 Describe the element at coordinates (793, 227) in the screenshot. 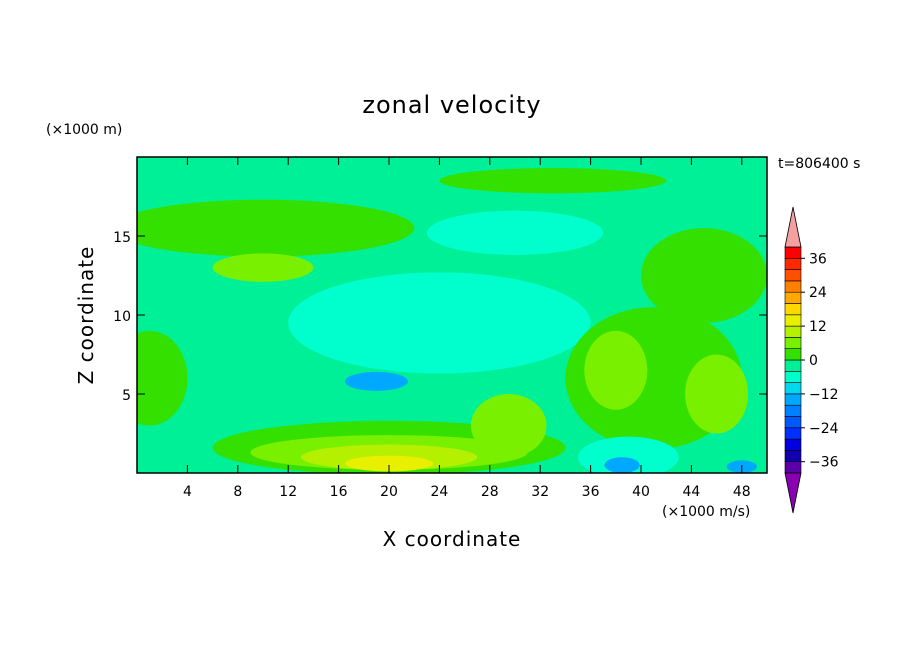

I see `colorbar-upper-extend` at that location.